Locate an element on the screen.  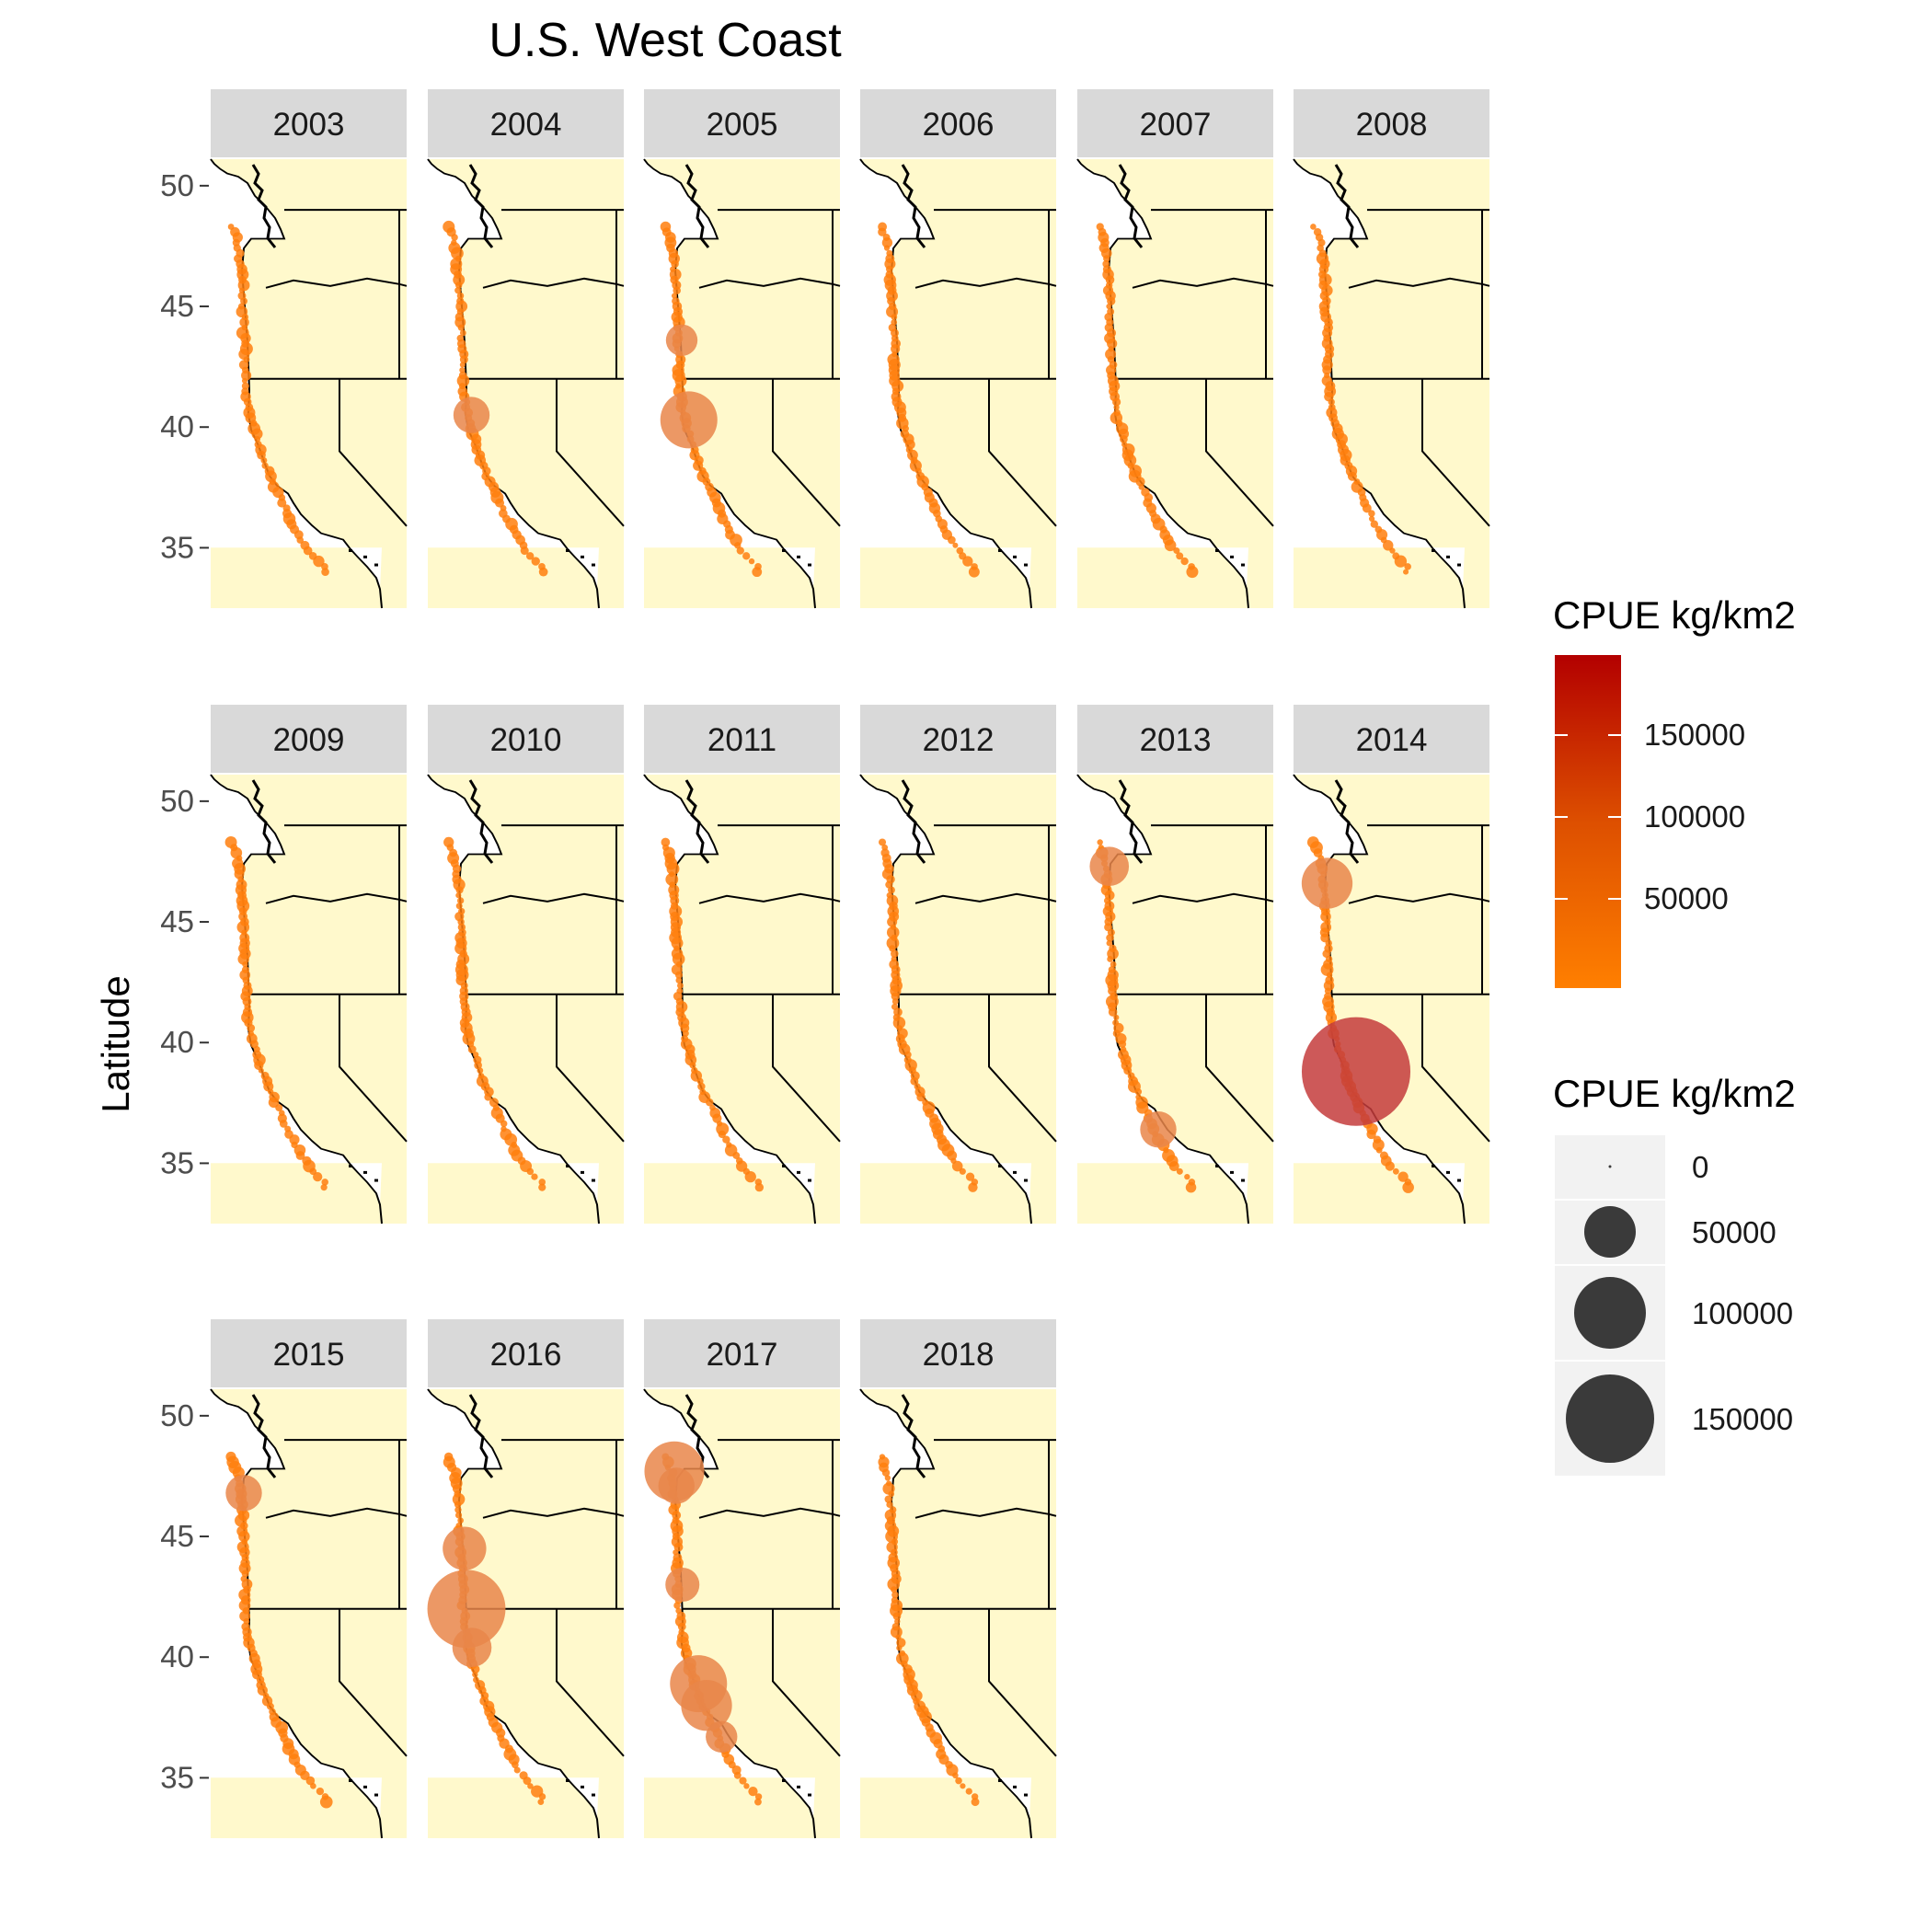
y-tick-label: 50 is located at coordinates (177, 185).